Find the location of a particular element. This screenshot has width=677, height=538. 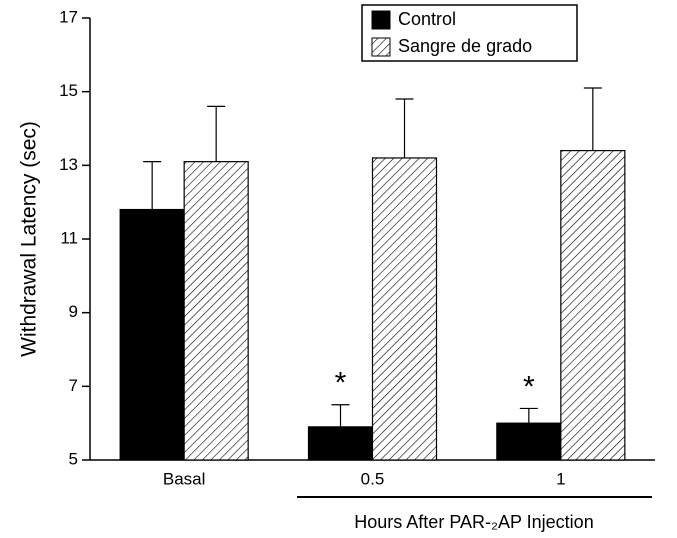

x-axis-label: Hours After PAR-₂AP Injection is located at coordinates (473, 522).